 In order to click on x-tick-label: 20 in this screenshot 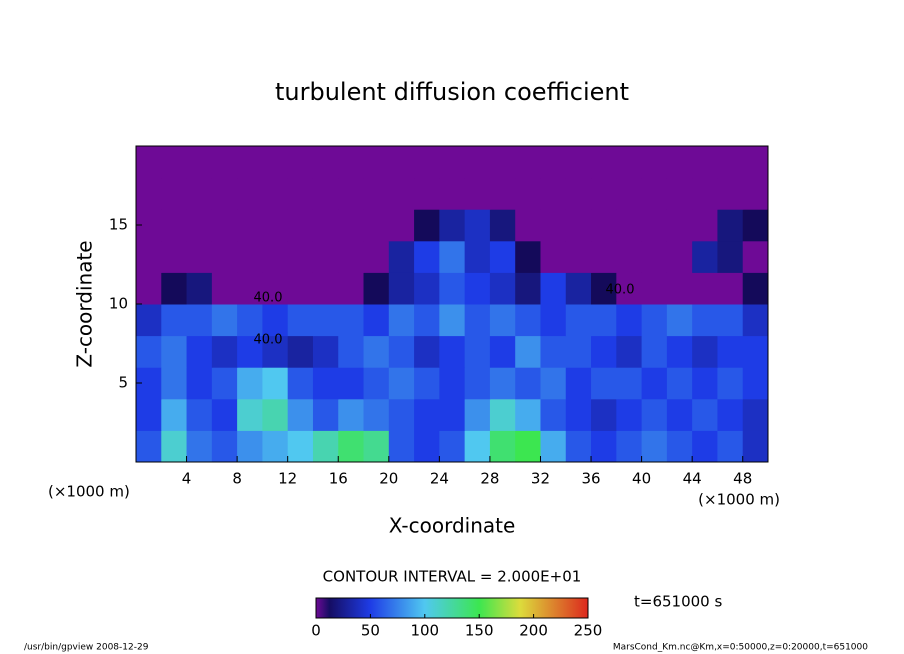, I will do `click(388, 479)`.